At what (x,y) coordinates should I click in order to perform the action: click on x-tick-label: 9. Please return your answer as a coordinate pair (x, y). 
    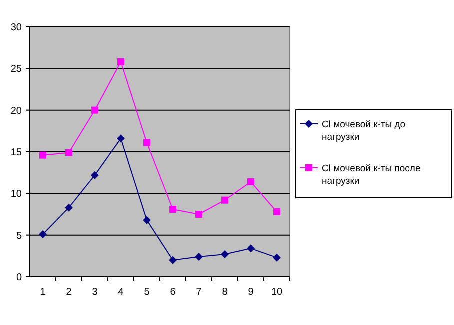
    Looking at the image, I should click on (251, 292).